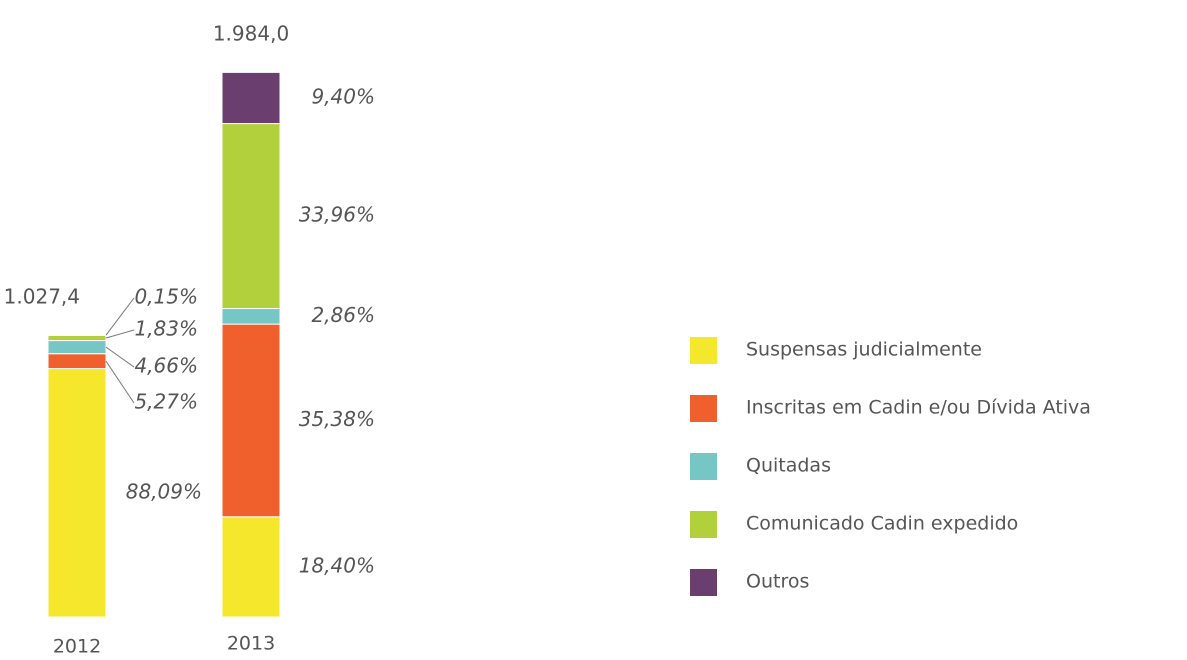  I want to click on data-label: 33,96%, so click(337, 215).